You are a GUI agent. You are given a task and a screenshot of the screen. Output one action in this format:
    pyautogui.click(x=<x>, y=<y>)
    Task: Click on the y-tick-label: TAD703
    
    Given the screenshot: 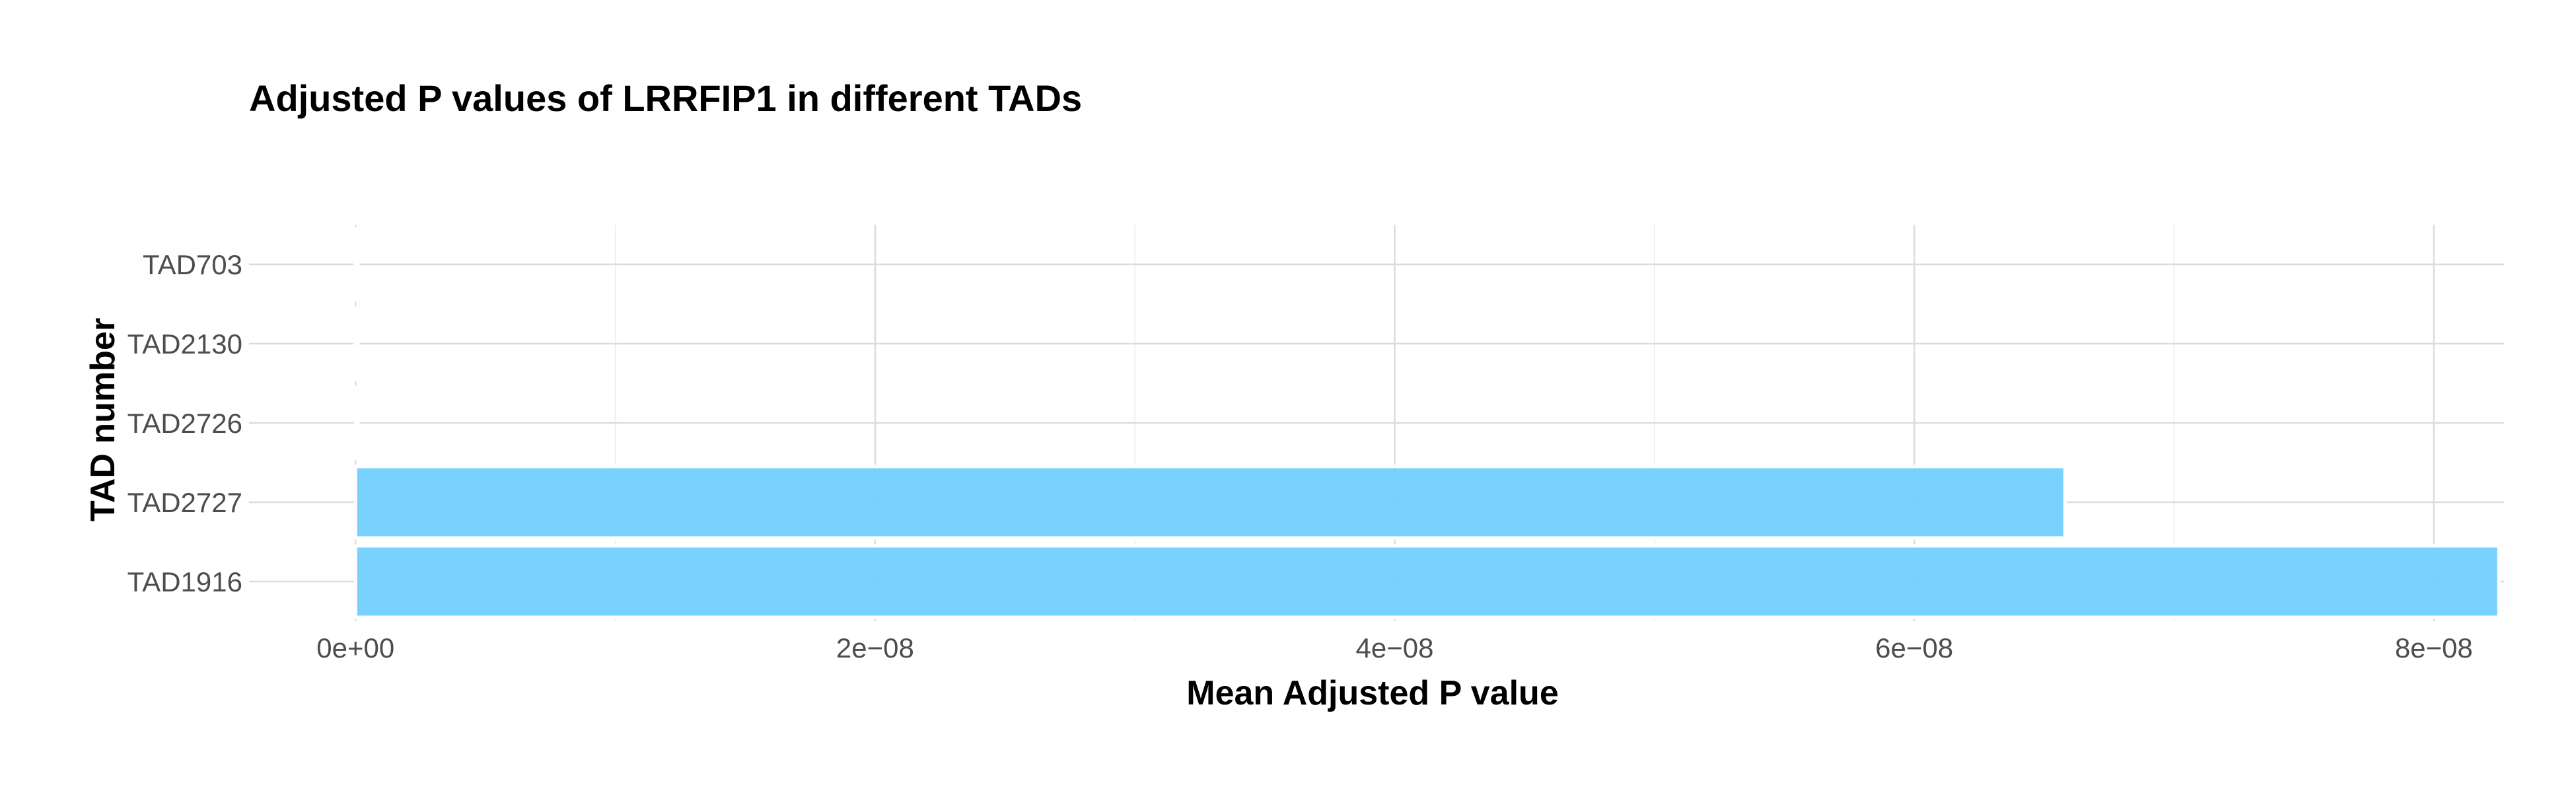 What is the action you would take?
    pyautogui.click(x=193, y=264)
    